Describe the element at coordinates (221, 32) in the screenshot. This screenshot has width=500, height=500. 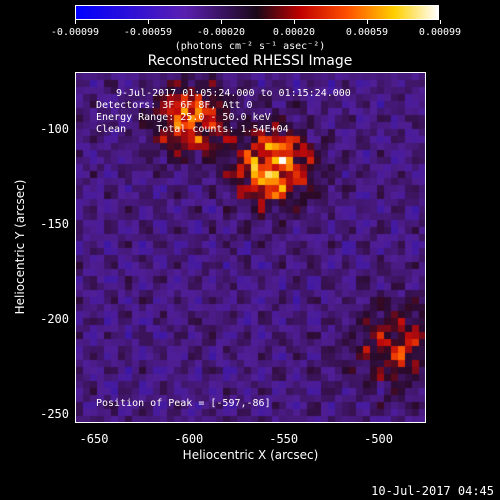
I see `colorbar-tick-label: -0.00020` at that location.